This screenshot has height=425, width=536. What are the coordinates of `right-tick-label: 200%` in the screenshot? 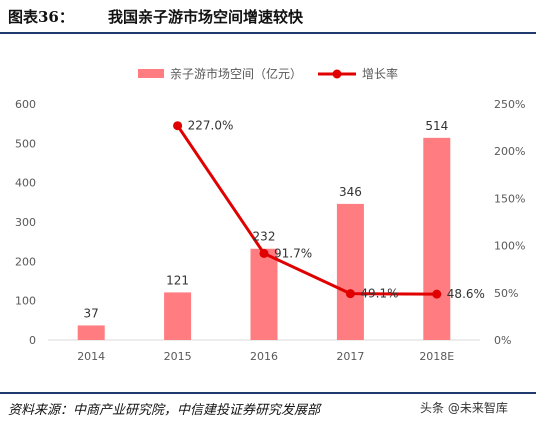 It's located at (509, 151).